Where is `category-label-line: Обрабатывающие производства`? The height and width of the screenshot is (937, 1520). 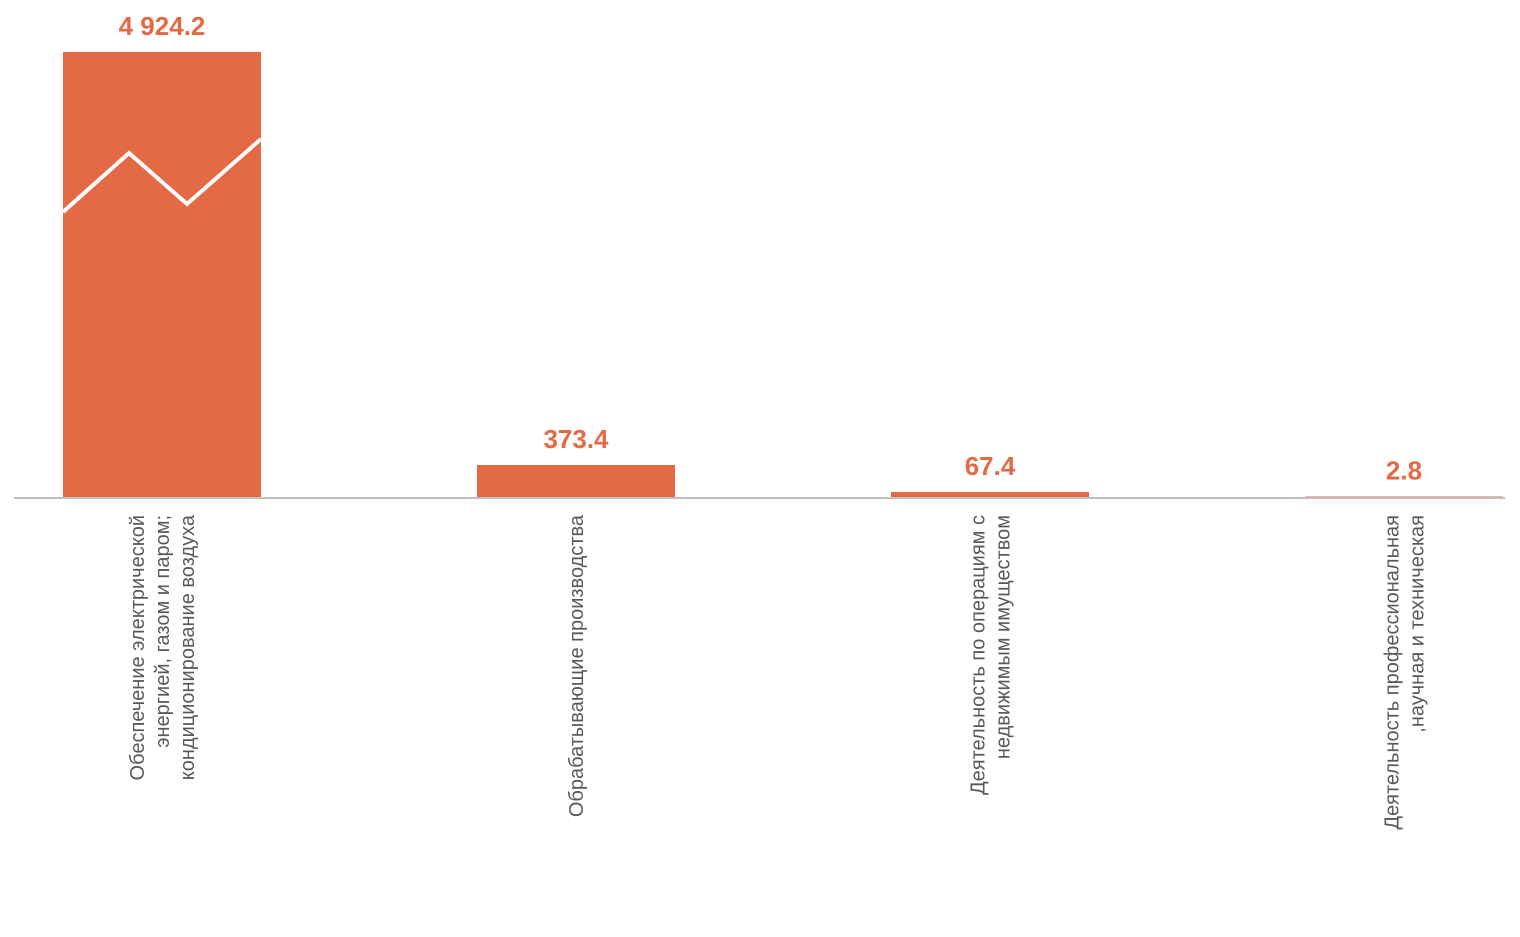
category-label-line: Обрабатывающие производства is located at coordinates (577, 665).